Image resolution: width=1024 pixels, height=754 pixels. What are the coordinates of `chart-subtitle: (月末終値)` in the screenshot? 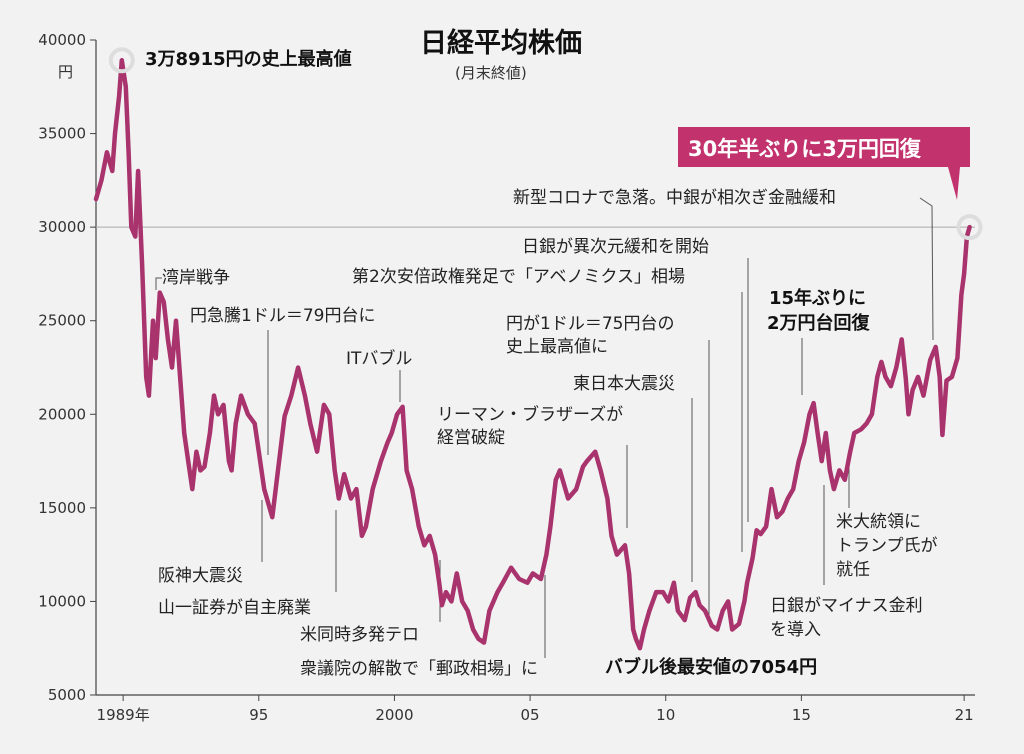 It's located at (491, 73).